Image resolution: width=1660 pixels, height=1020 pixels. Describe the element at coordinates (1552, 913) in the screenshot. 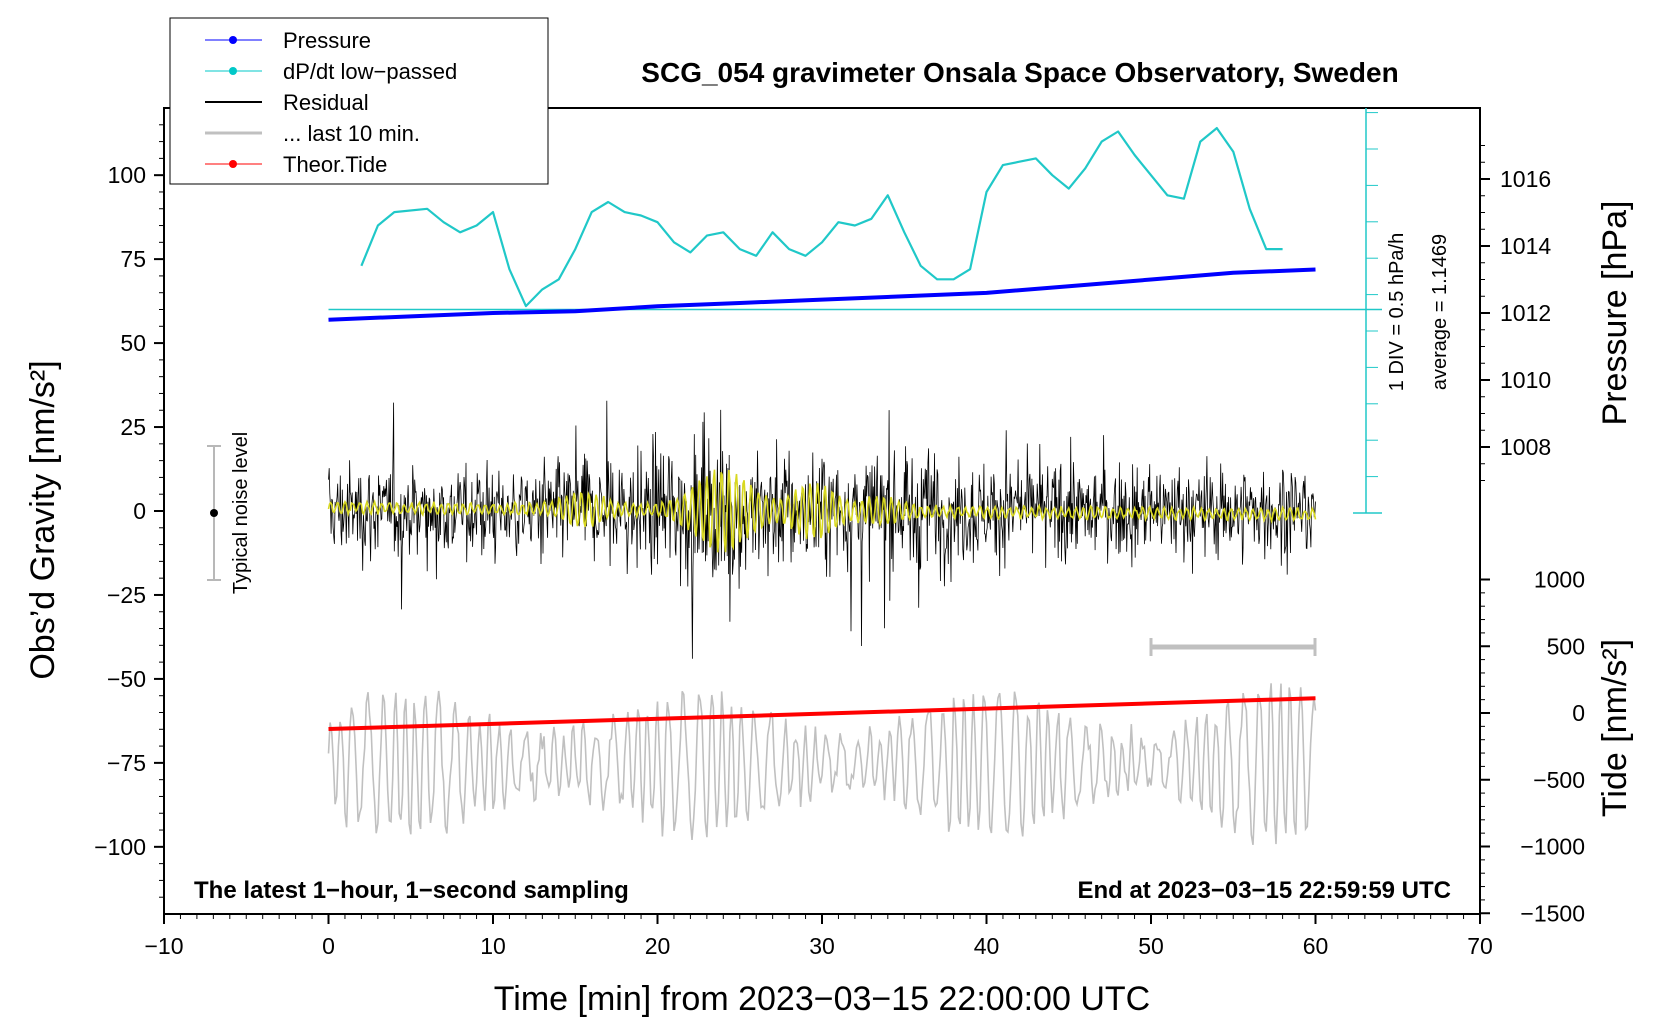

I see `tide-tick-label: −1500` at that location.